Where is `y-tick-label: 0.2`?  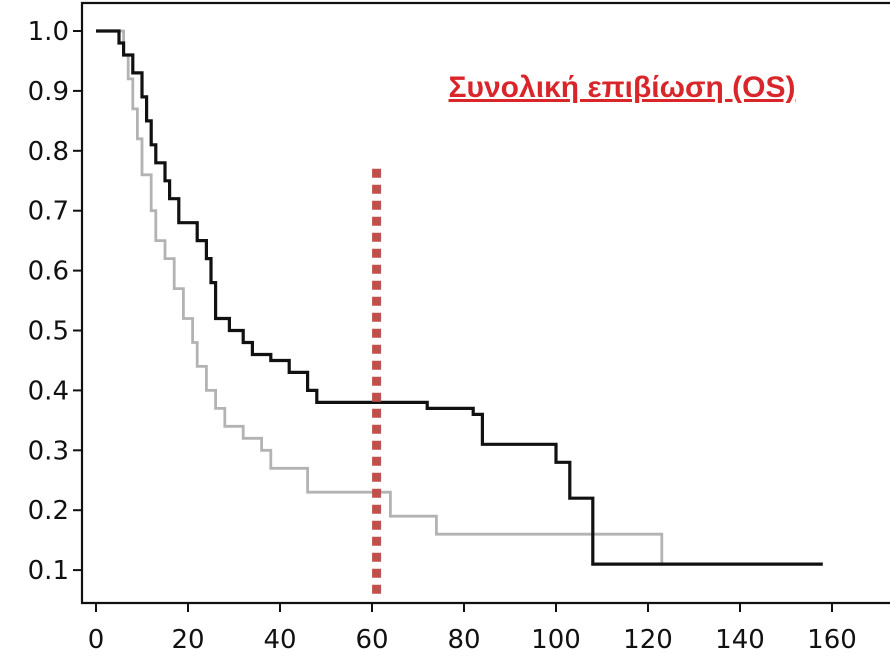 y-tick-label: 0.2 is located at coordinates (48, 511).